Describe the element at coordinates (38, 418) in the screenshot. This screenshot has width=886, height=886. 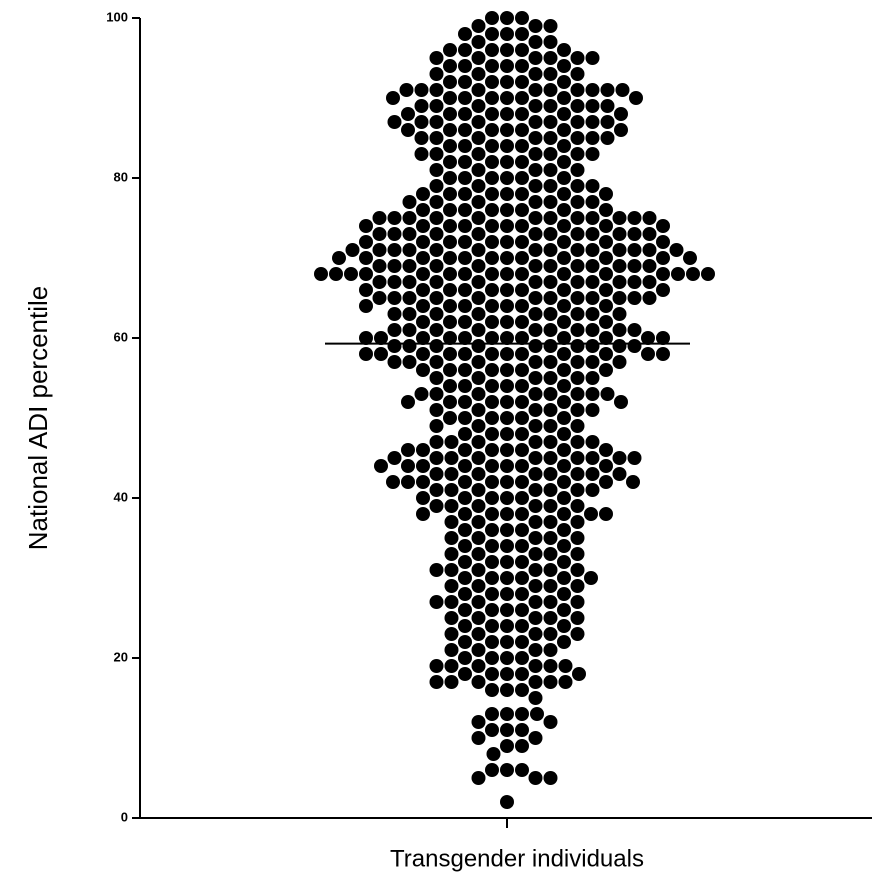
I see `y-axis-label: National ADI percentile` at that location.